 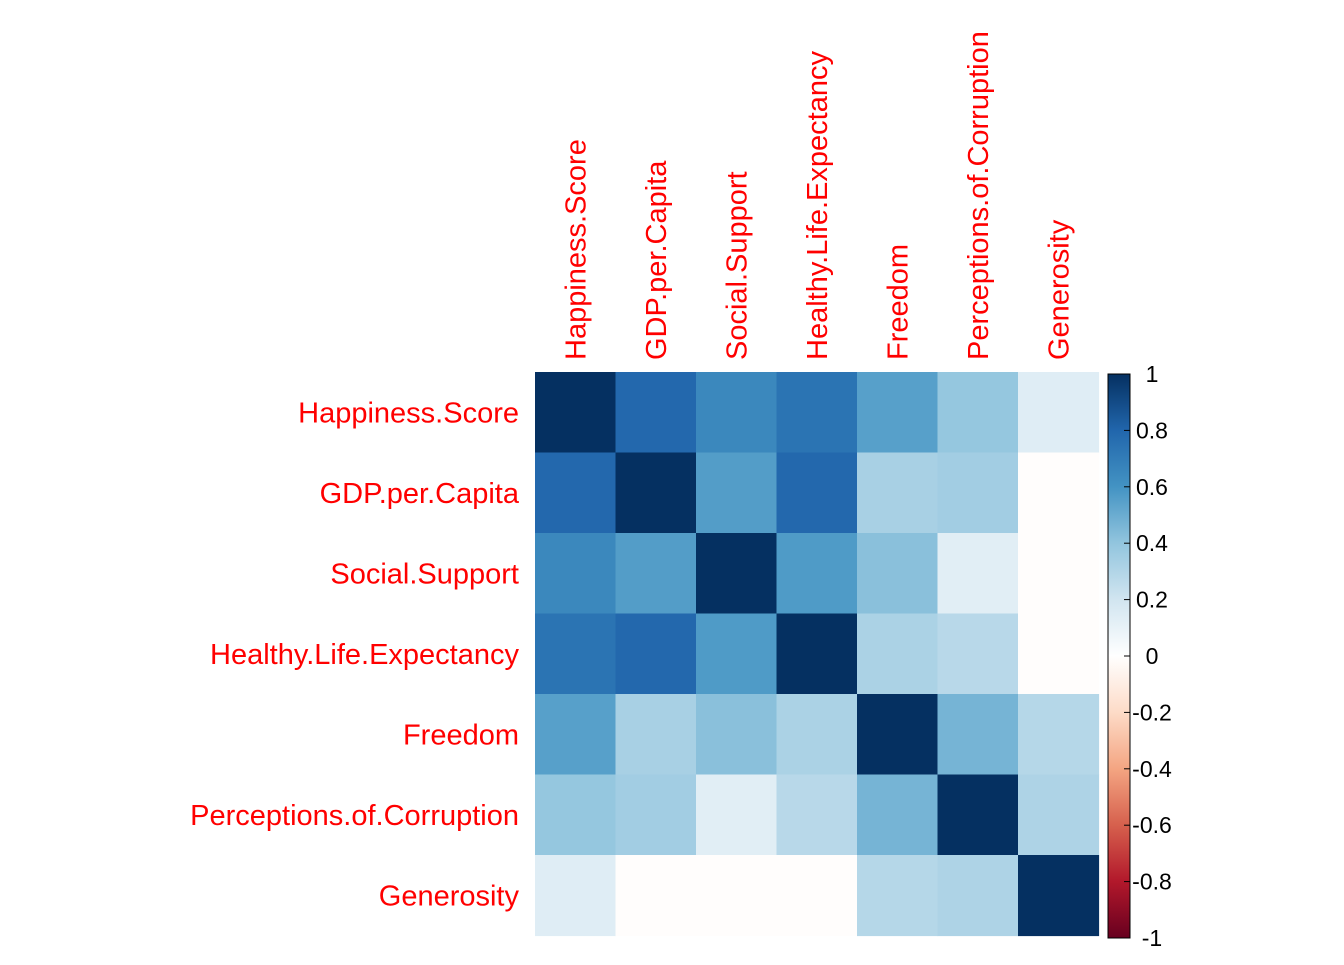 I want to click on legend-tick-label: -0.2, so click(x=1152, y=712).